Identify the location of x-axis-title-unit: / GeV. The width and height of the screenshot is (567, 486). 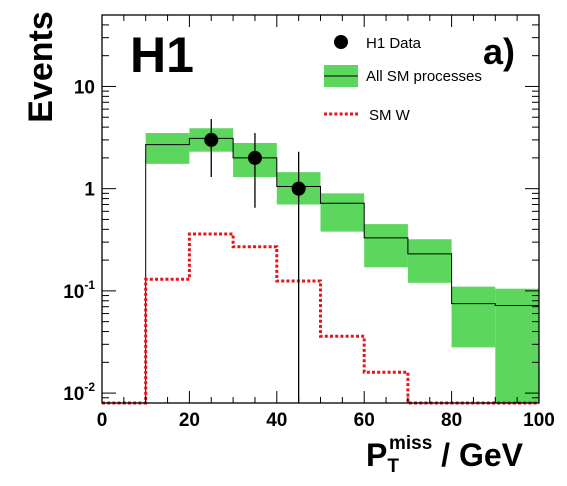
(477, 455).